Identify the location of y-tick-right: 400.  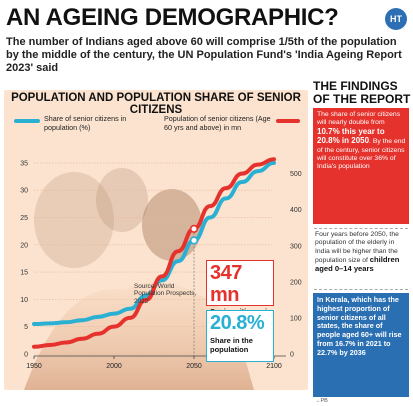
(296, 210).